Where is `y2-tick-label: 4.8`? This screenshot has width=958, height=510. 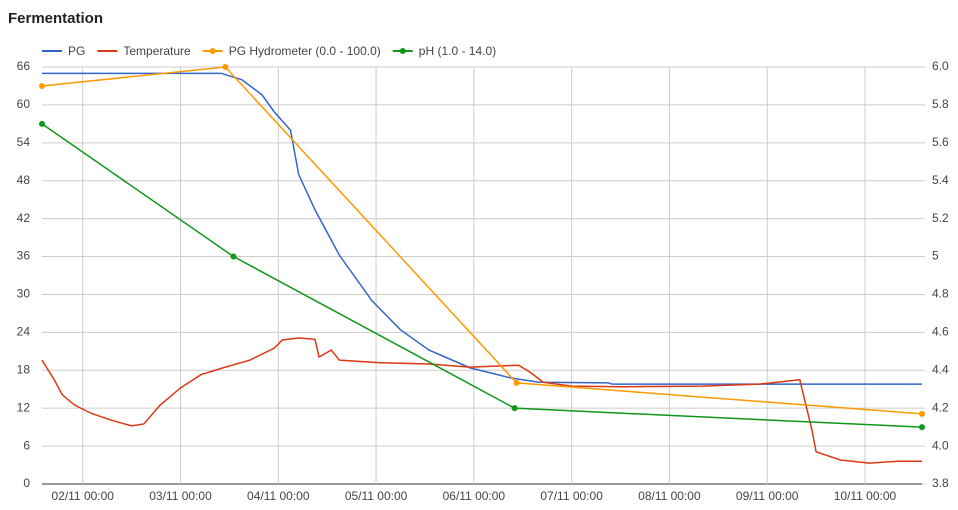
y2-tick-label: 4.8 is located at coordinates (940, 294).